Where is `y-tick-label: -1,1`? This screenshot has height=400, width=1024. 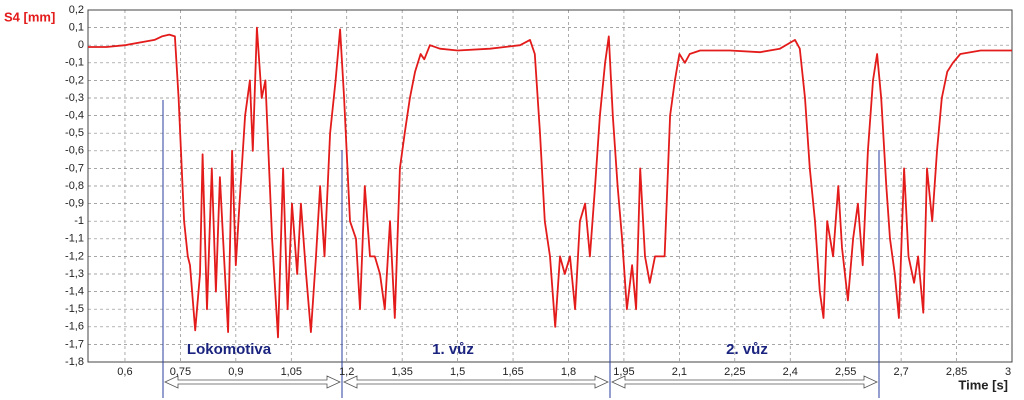 y-tick-label: -1,1 is located at coordinates (74, 239).